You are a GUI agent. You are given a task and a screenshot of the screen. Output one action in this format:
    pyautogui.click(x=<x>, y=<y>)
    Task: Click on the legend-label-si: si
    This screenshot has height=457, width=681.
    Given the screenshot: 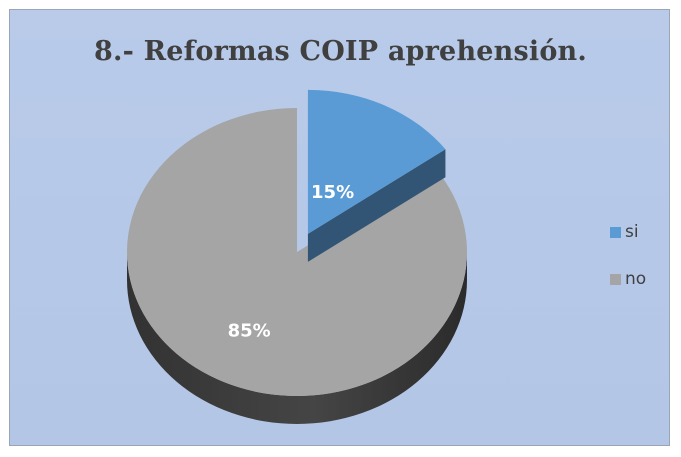 What is the action you would take?
    pyautogui.click(x=632, y=232)
    